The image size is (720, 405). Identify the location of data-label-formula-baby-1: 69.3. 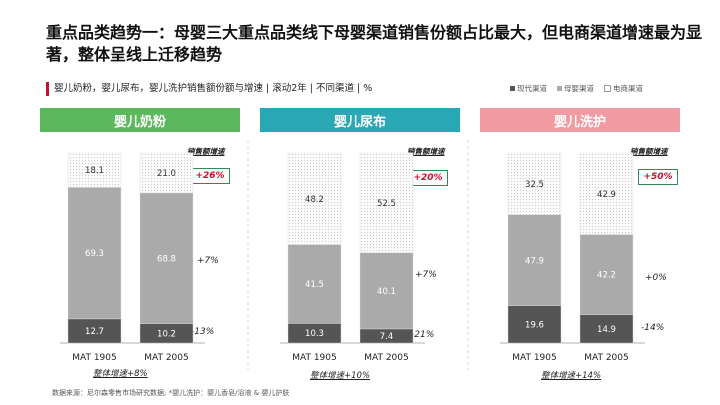
(94, 254).